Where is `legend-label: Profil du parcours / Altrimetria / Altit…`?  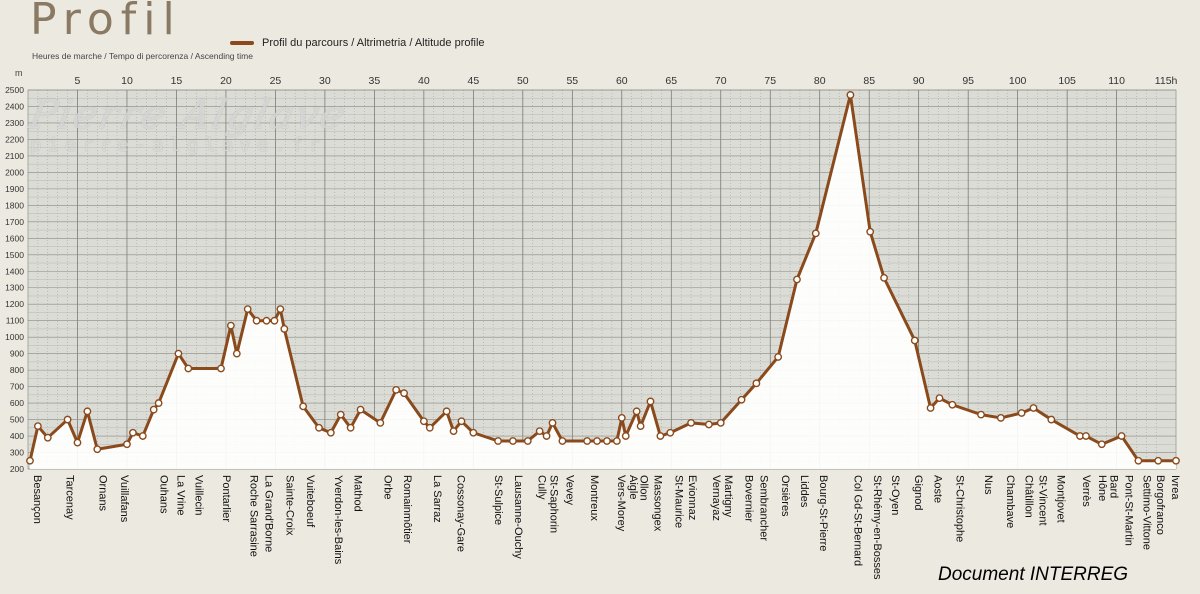 legend-label: Profil du parcours / Altrimetria / Altit… is located at coordinates (373, 43).